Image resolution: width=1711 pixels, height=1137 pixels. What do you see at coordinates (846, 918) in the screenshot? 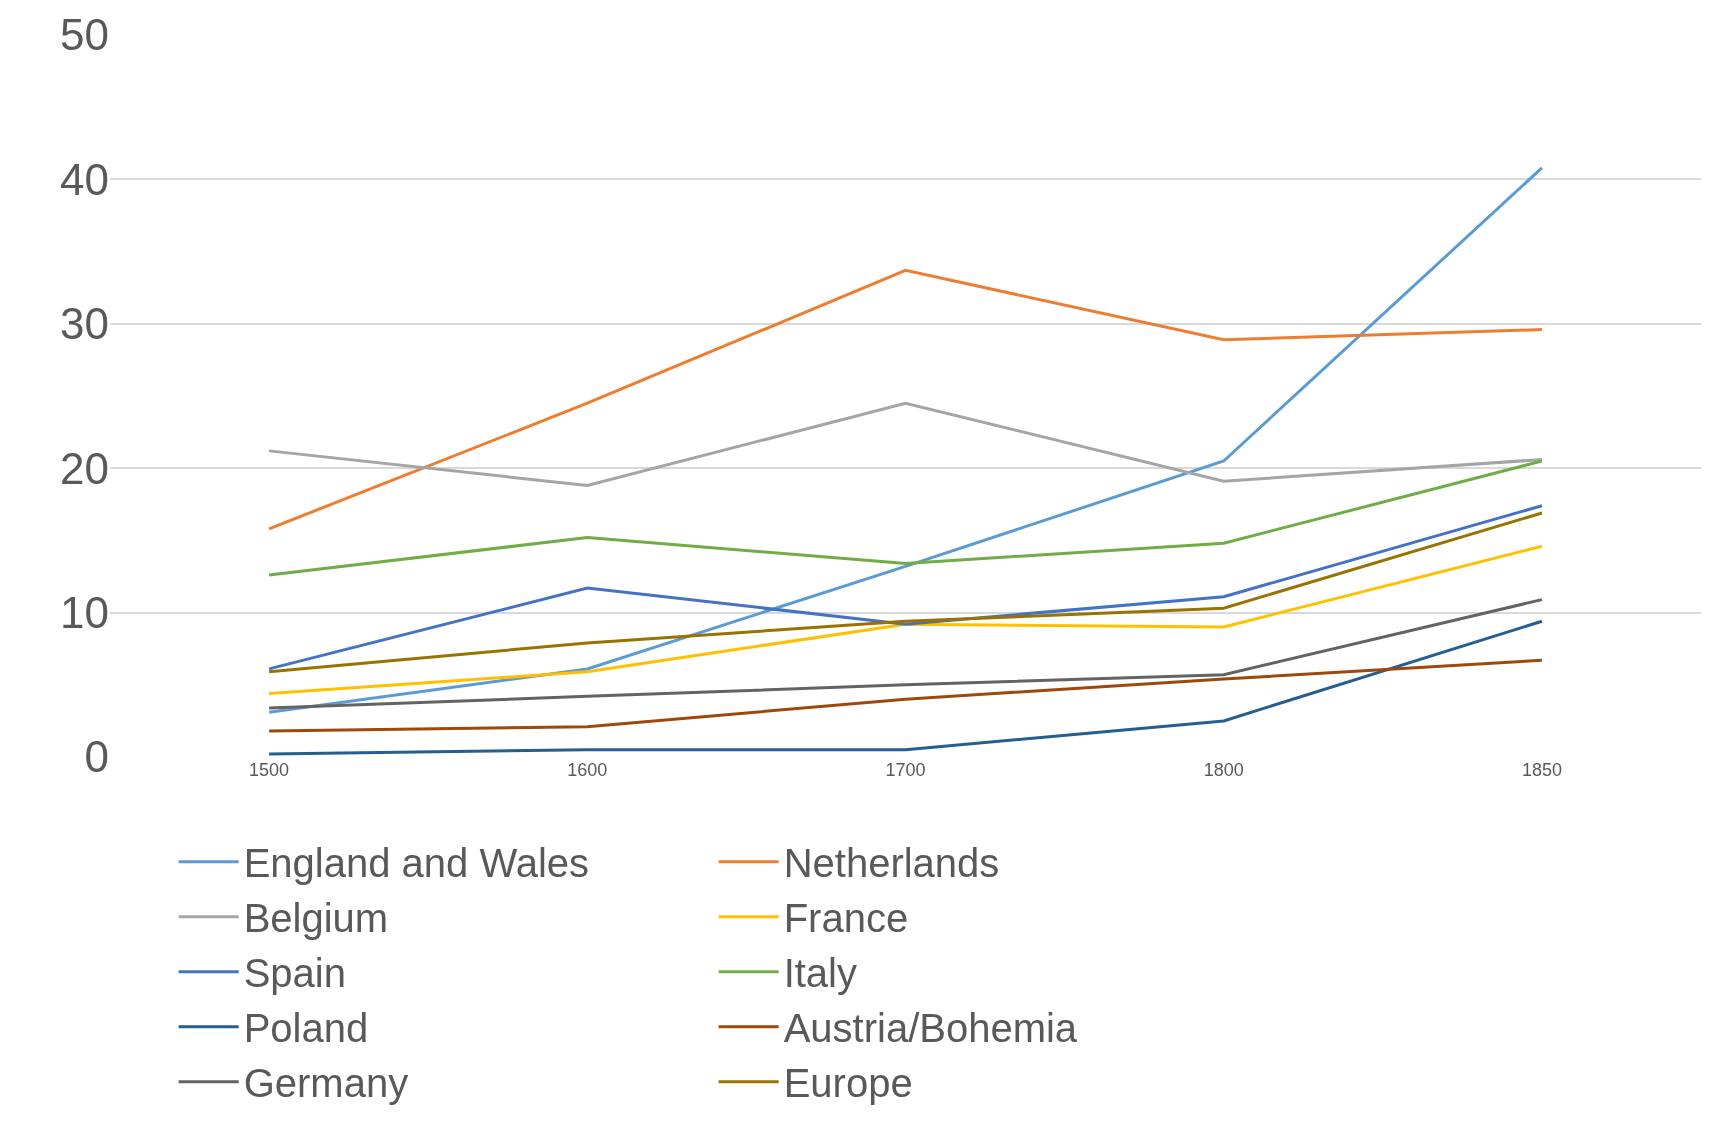
I see `legend-label: France` at bounding box center [846, 918].